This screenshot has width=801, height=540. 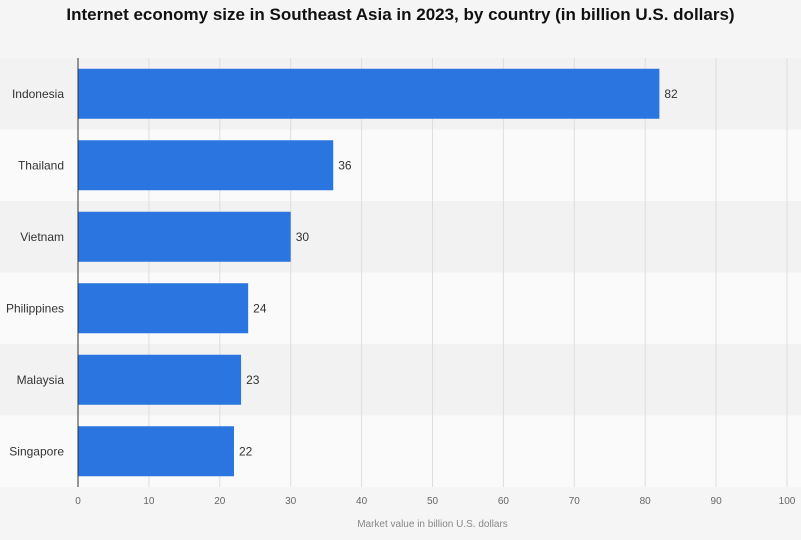 What do you see at coordinates (41, 165) in the screenshot?
I see `category-label: Thailand` at bounding box center [41, 165].